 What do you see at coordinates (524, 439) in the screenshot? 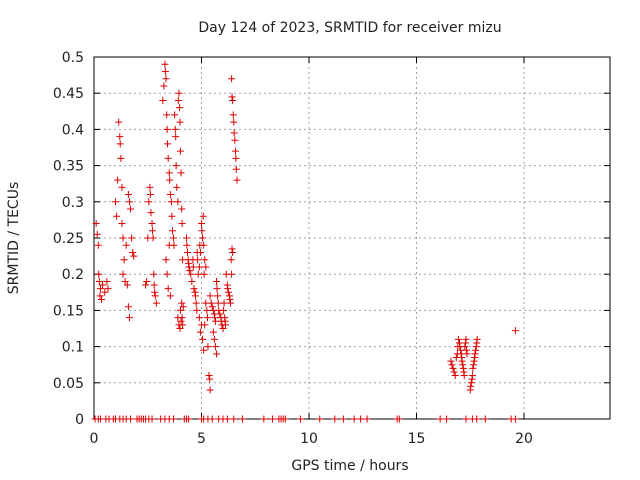
I see `x-tick-label: 20` at bounding box center [524, 439].